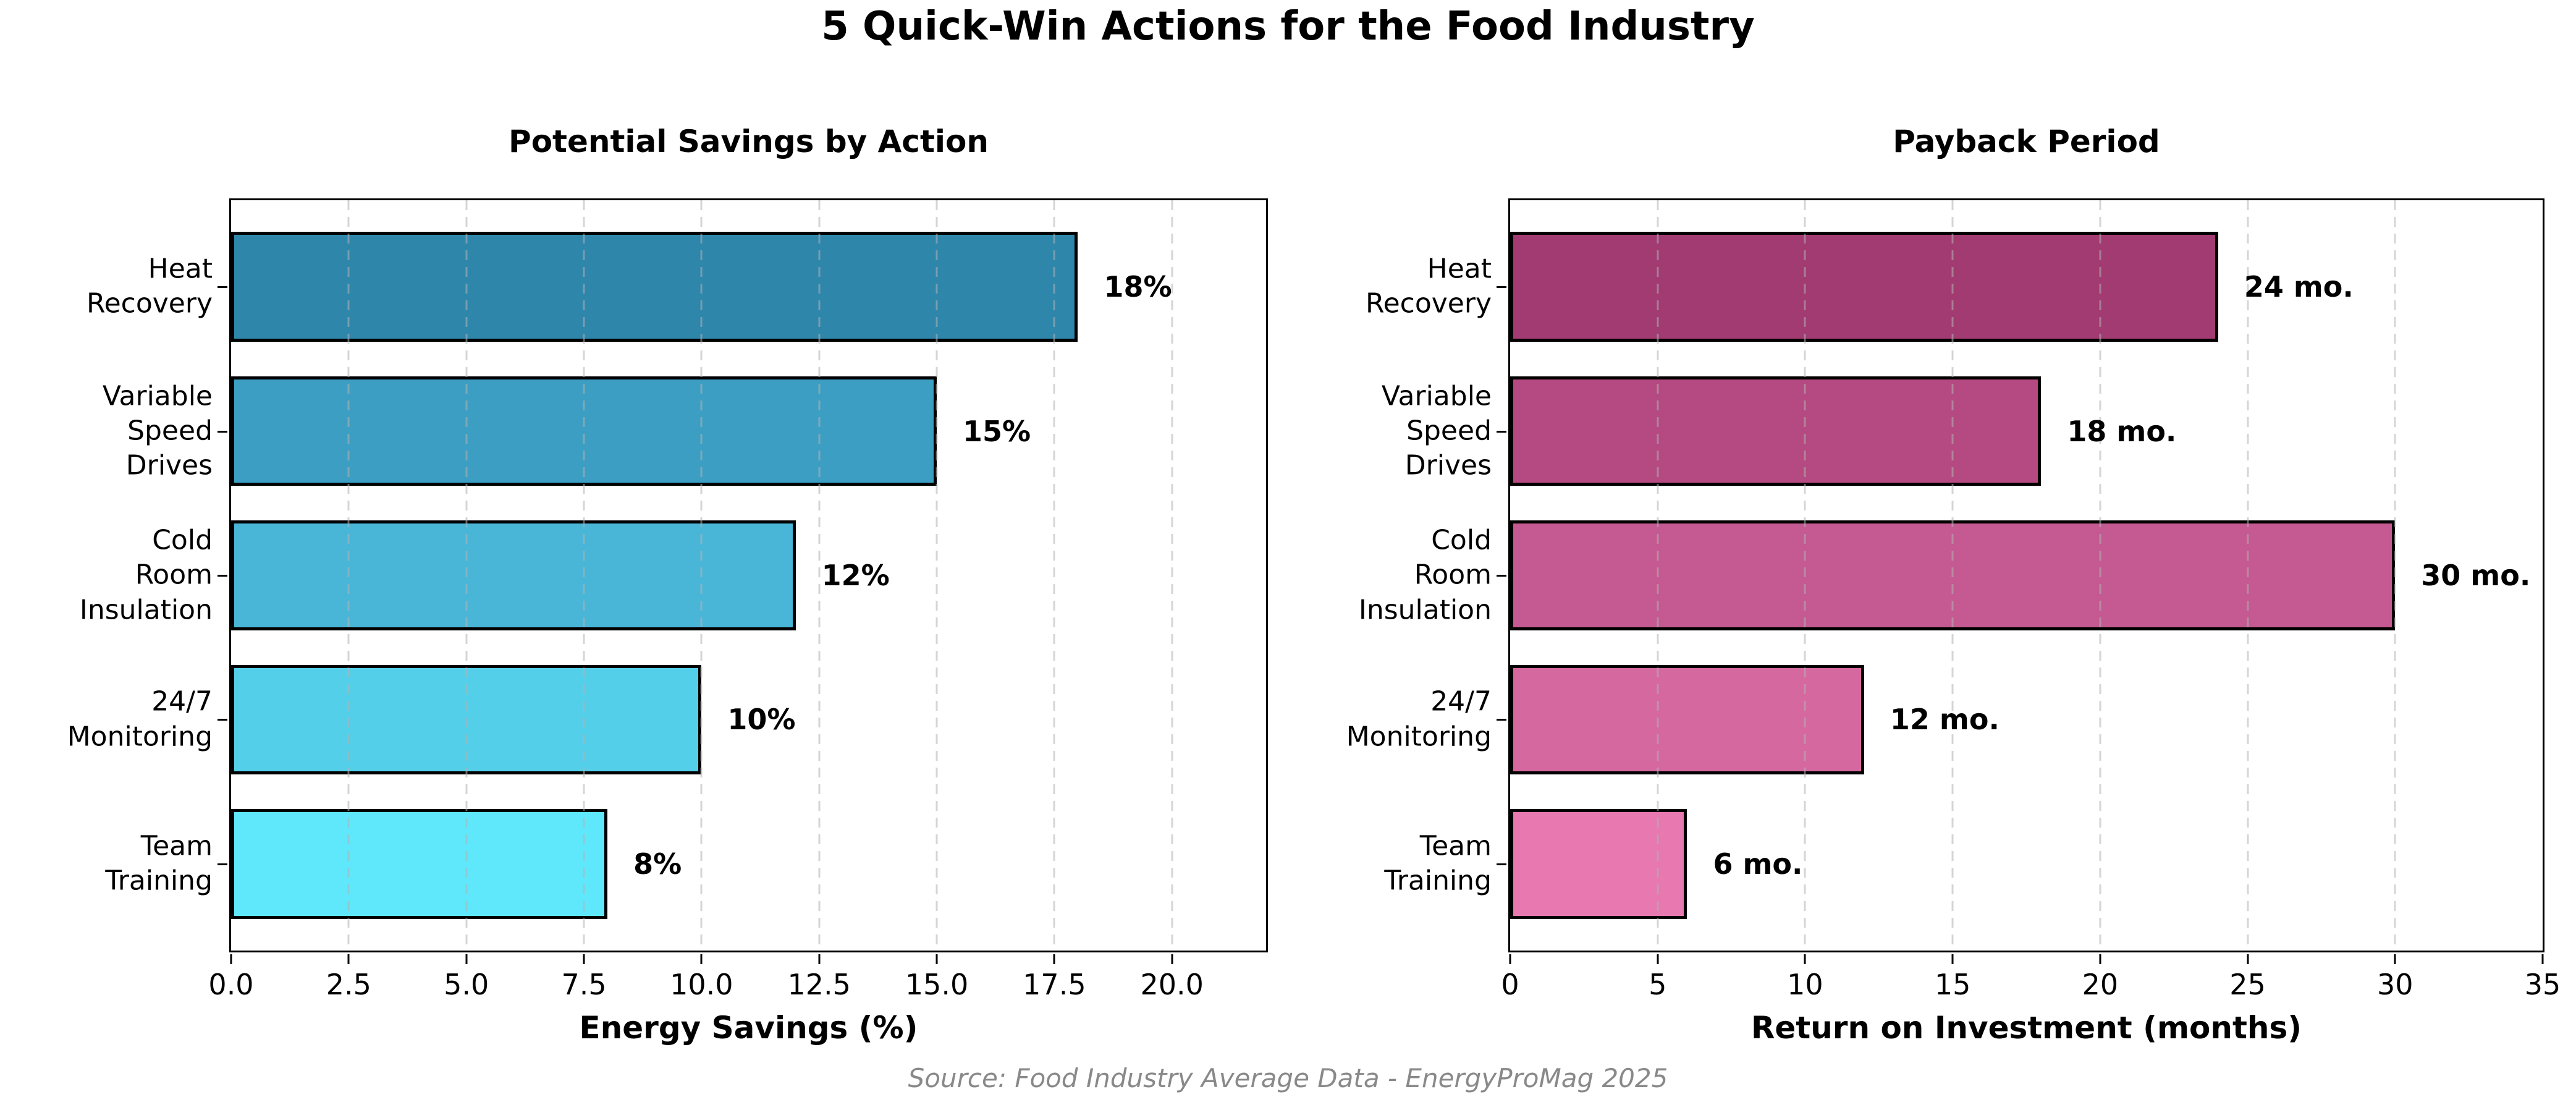  Describe the element at coordinates (2542, 984) in the screenshot. I see `x-tick-label: 35` at that location.